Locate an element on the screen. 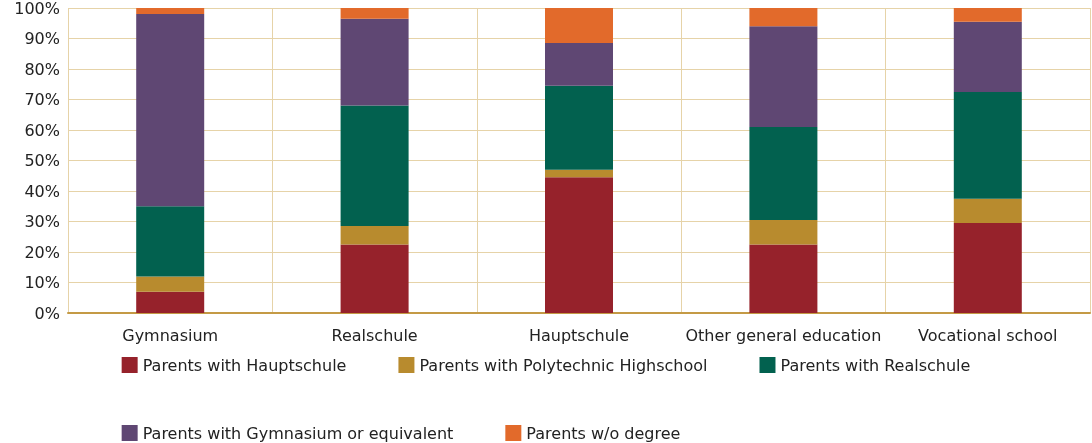  y-tick-label: 60% is located at coordinates (42, 130).